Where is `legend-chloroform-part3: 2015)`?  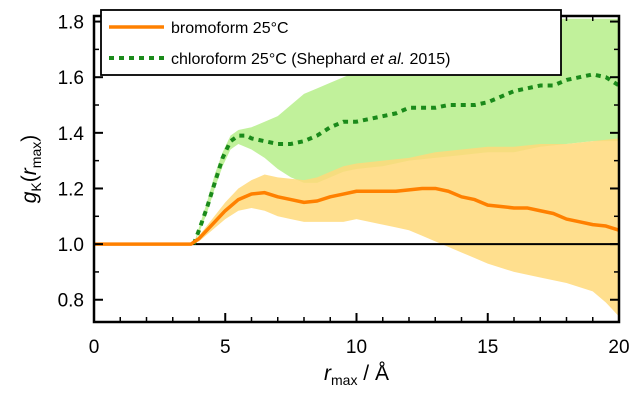
legend-chloroform-part3: 2015) is located at coordinates (427, 59).